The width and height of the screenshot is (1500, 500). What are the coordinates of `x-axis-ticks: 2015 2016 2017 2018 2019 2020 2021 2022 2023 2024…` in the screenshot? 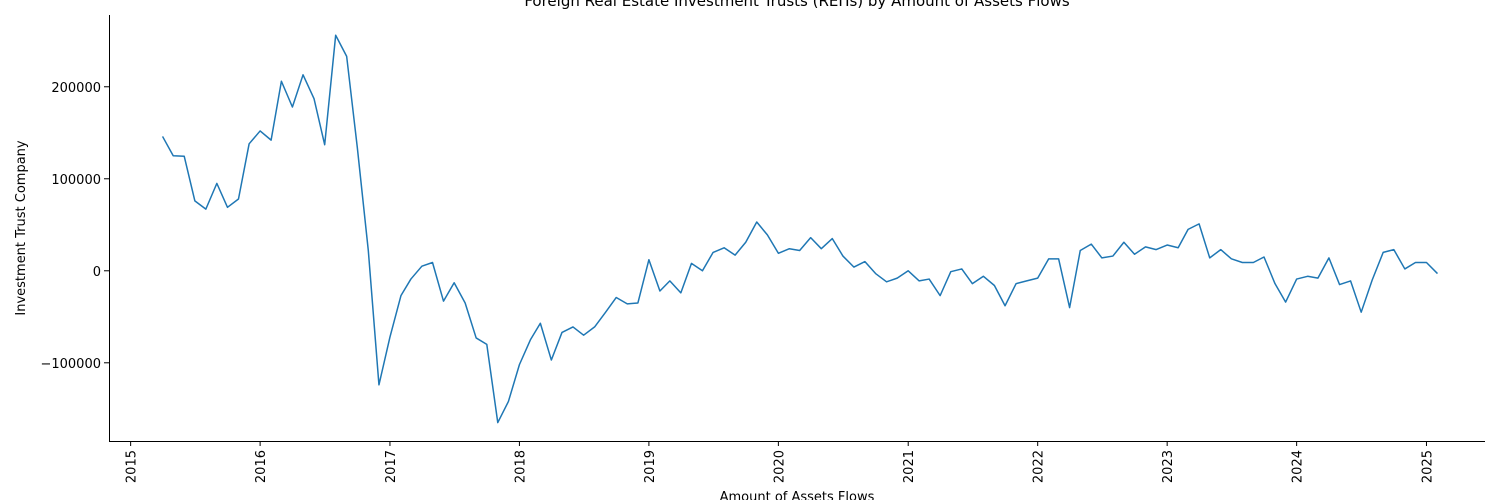 It's located at (780, 462).